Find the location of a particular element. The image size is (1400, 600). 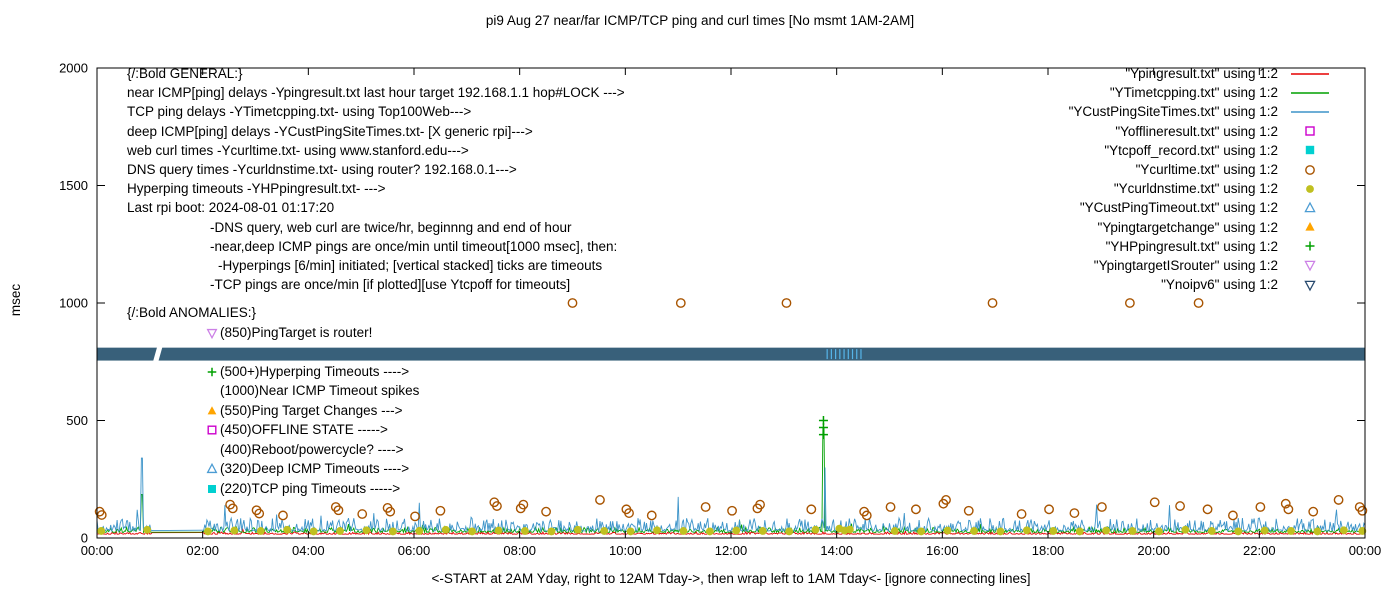

legend-entry: "Ypingtargetchange" using 1:2 is located at coordinates (1116, 227).